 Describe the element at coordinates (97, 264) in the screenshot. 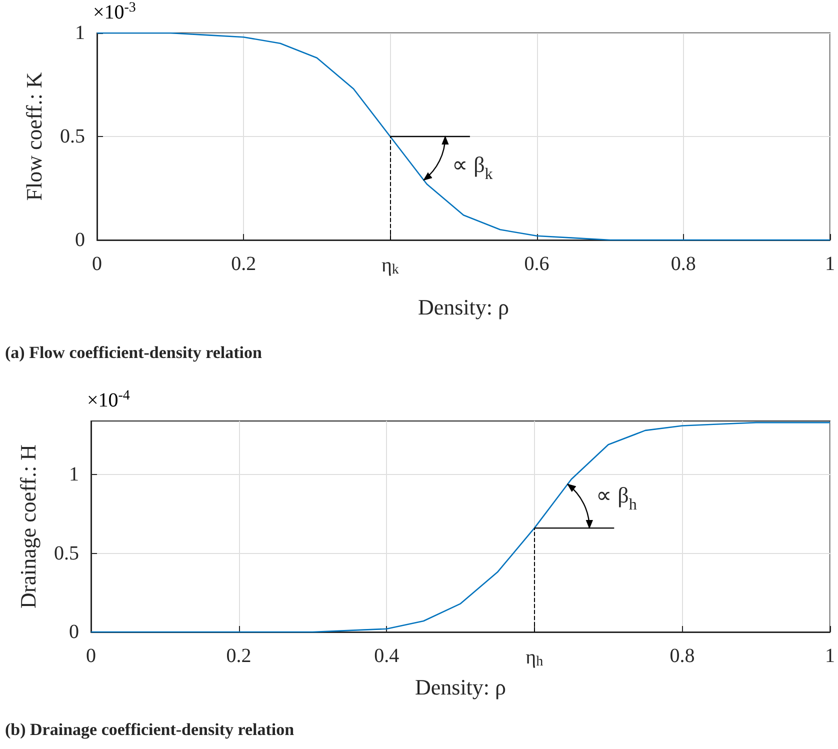

I see `x-tick-label: 0` at that location.